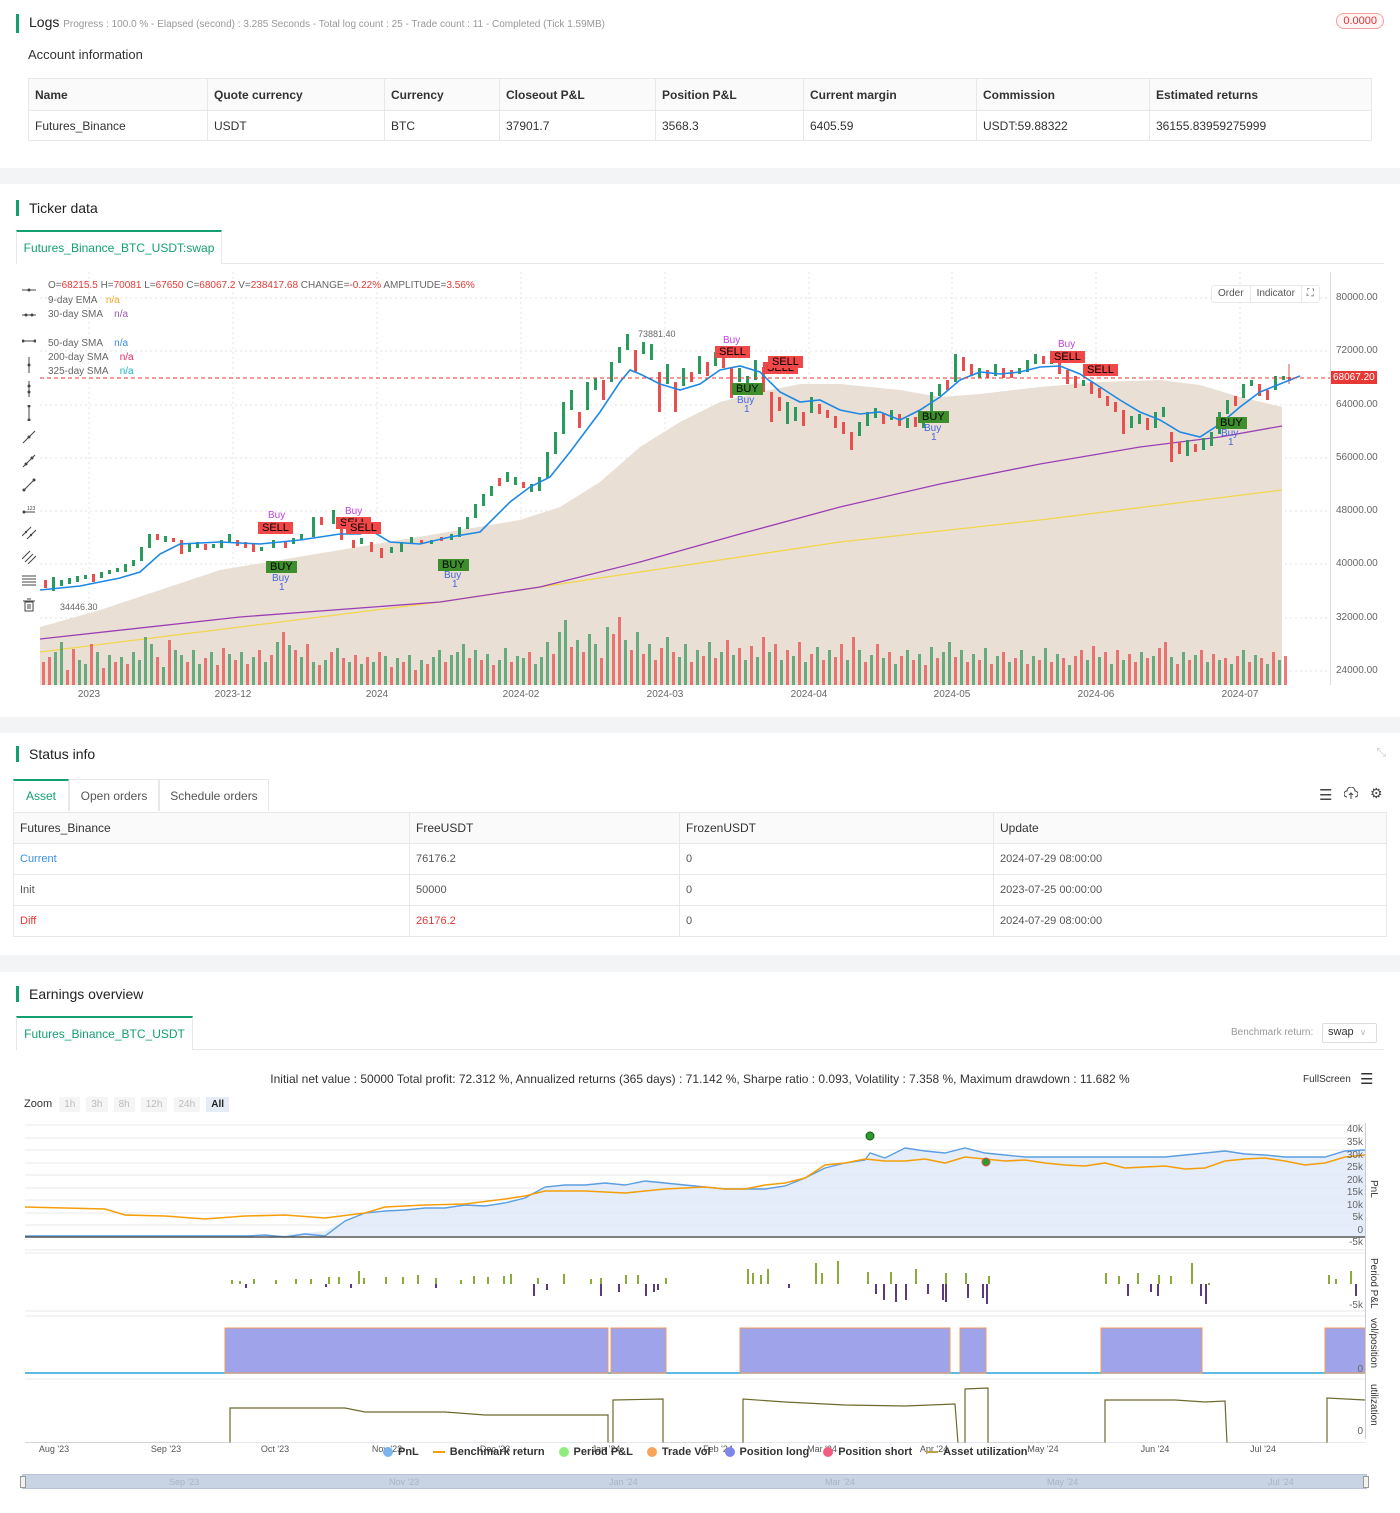  Describe the element at coordinates (127, 285) in the screenshot. I see `high-value: 70081` at that location.